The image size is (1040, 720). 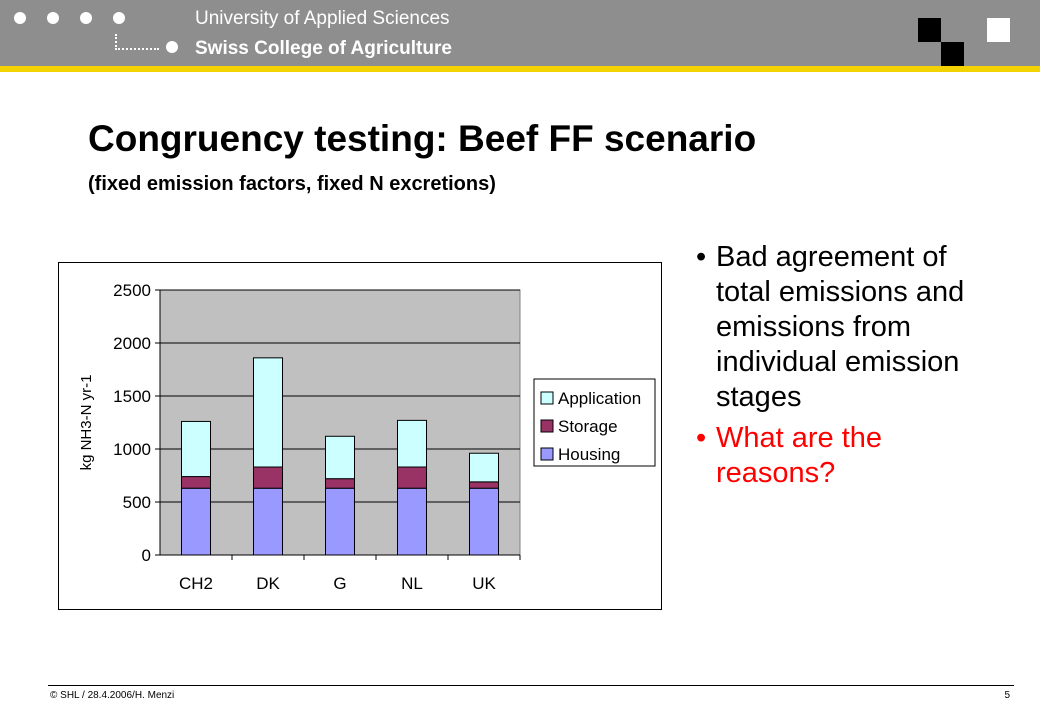 I want to click on y-tick-label: 2500, so click(x=132, y=290).